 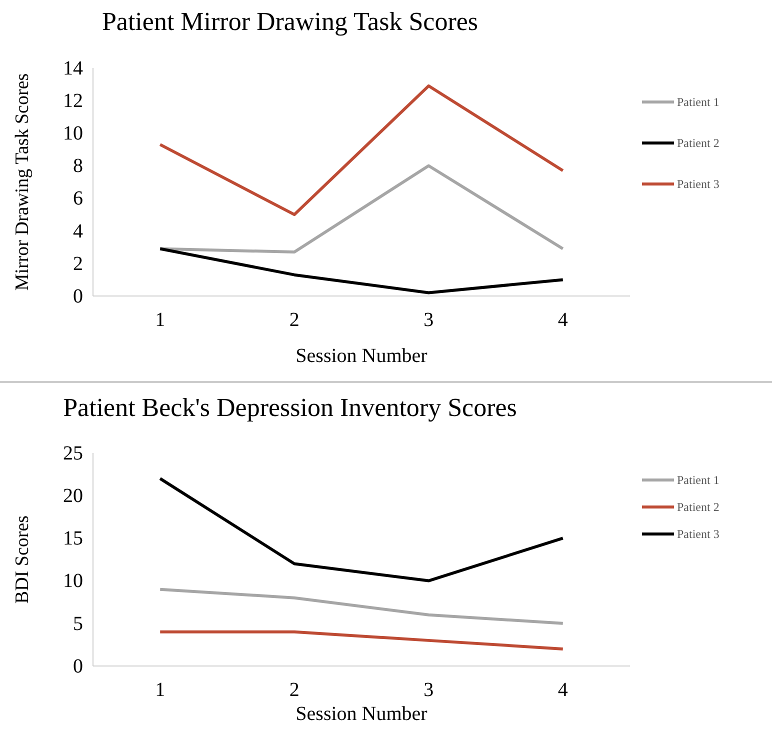 What do you see at coordinates (73, 68) in the screenshot?
I see `y-tick-label: 14` at bounding box center [73, 68].